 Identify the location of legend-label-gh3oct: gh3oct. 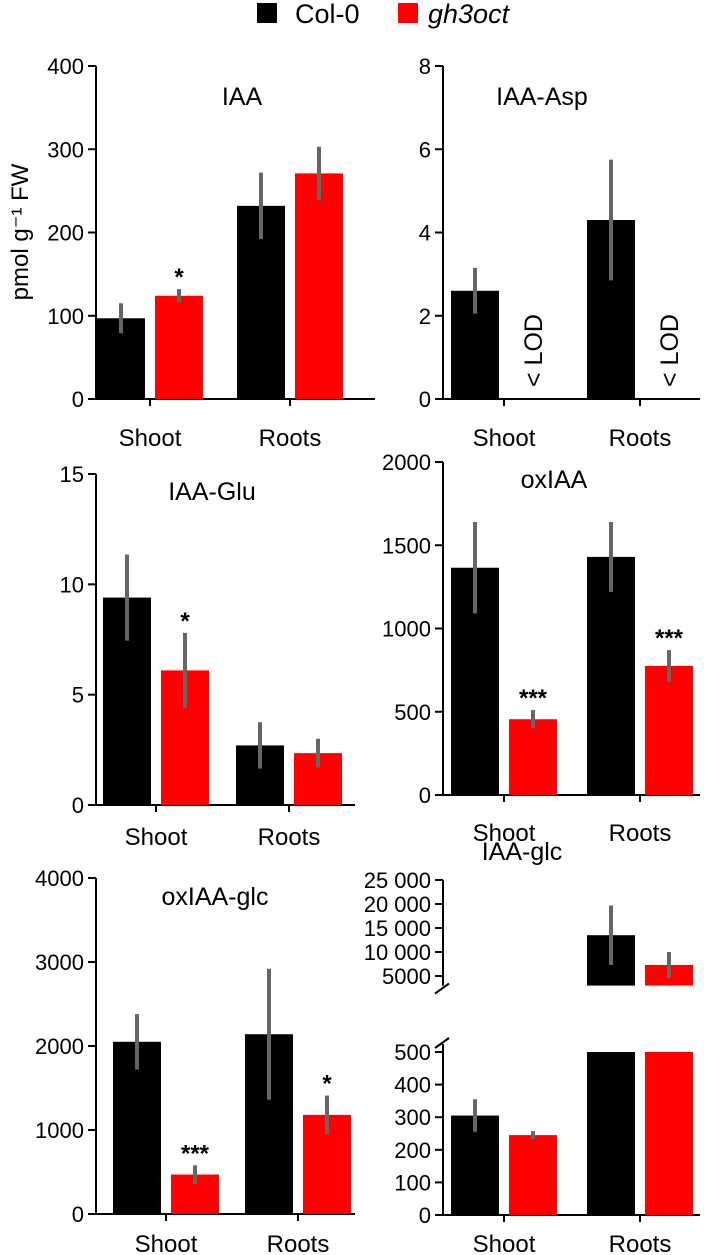
(469, 14).